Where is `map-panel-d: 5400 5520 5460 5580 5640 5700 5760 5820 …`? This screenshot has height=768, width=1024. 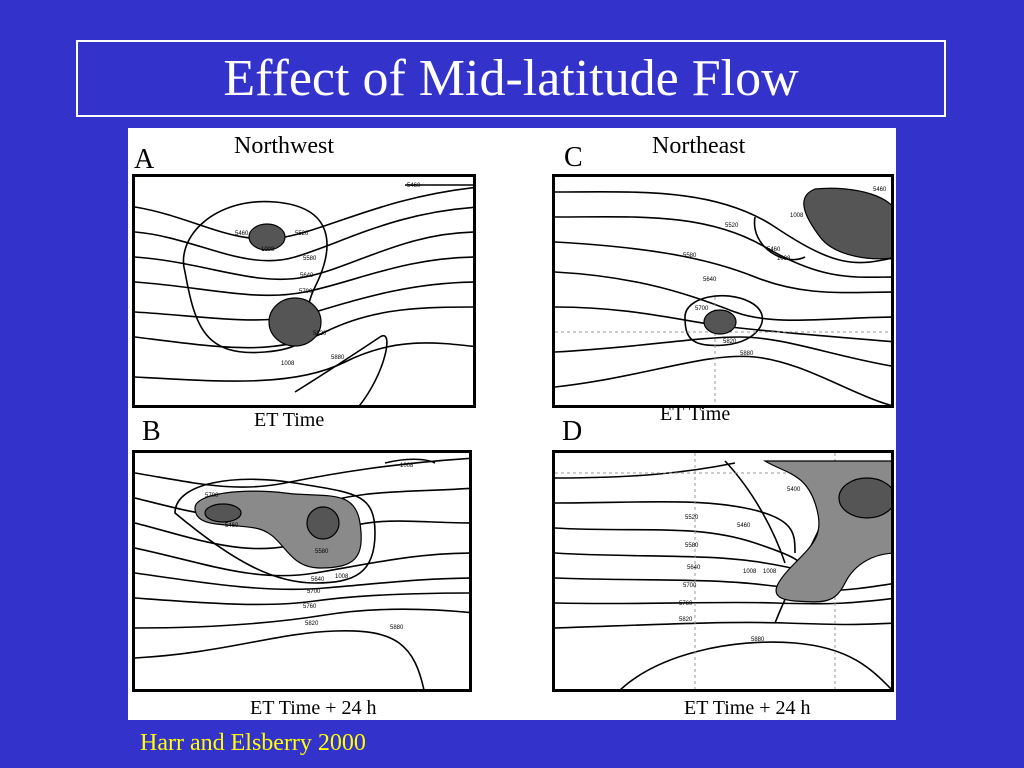
map-panel-d: 5400 5520 5460 5580 5640 5700 5760 5820 … is located at coordinates (723, 571).